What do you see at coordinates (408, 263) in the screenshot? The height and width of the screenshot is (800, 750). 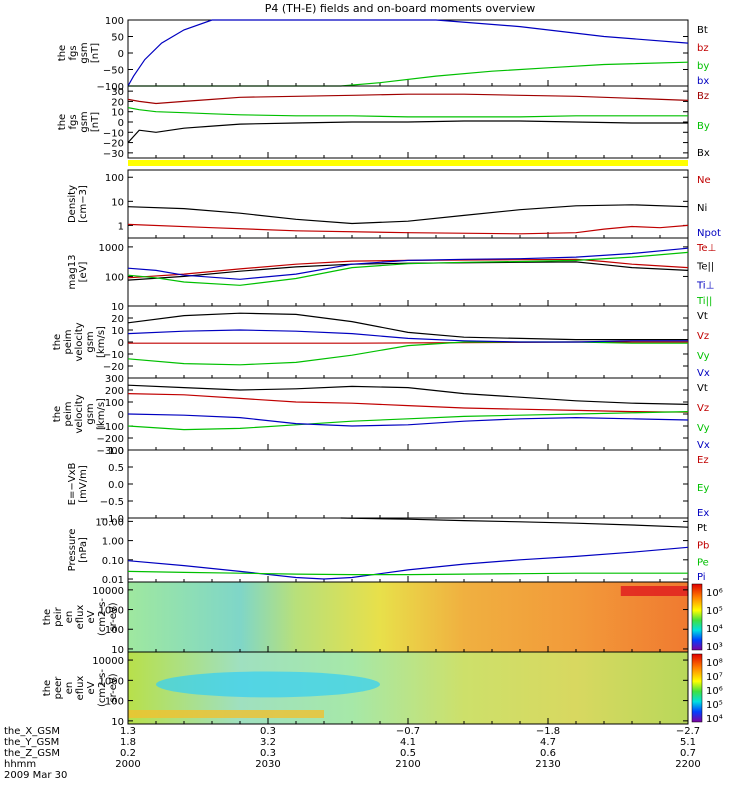 I see `series-Ti⊥` at bounding box center [408, 263].